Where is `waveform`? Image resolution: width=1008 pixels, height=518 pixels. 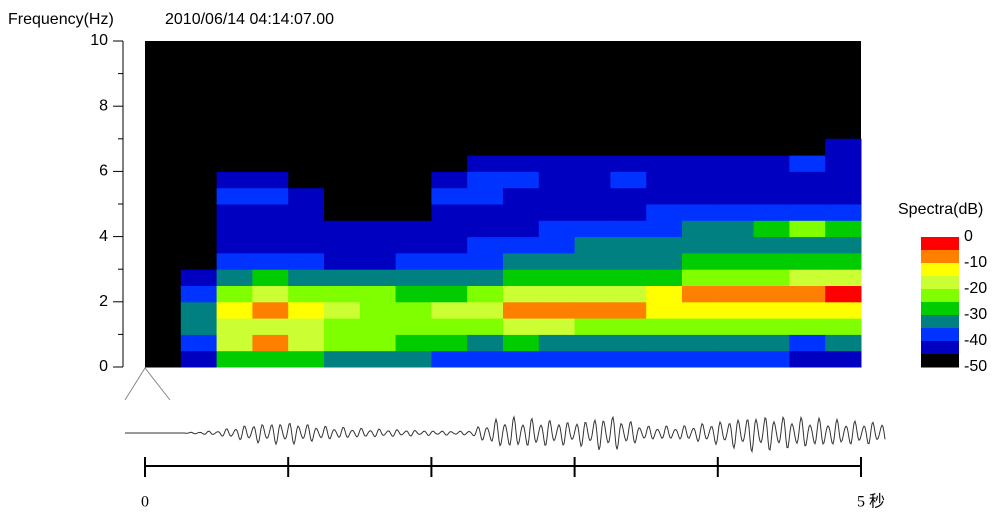
waveform is located at coordinates (505, 434).